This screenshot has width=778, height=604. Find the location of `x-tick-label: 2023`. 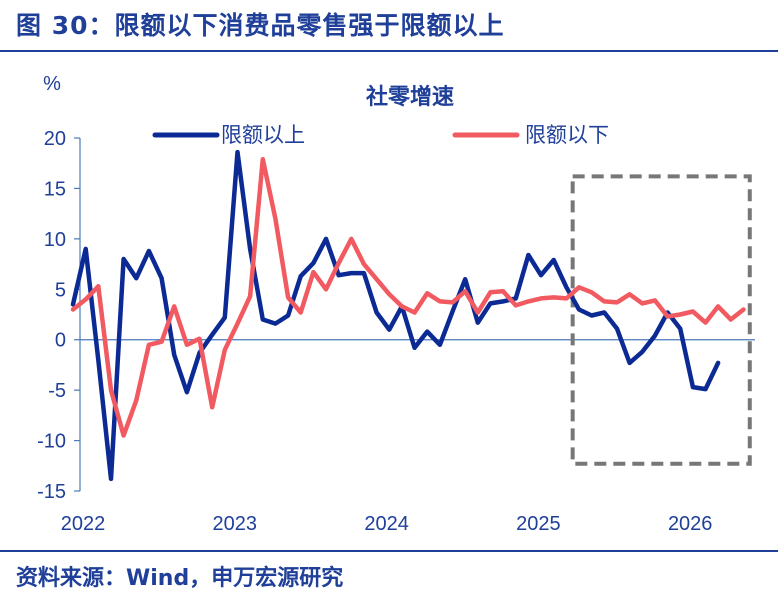

x-tick-label: 2023 is located at coordinates (235, 524).